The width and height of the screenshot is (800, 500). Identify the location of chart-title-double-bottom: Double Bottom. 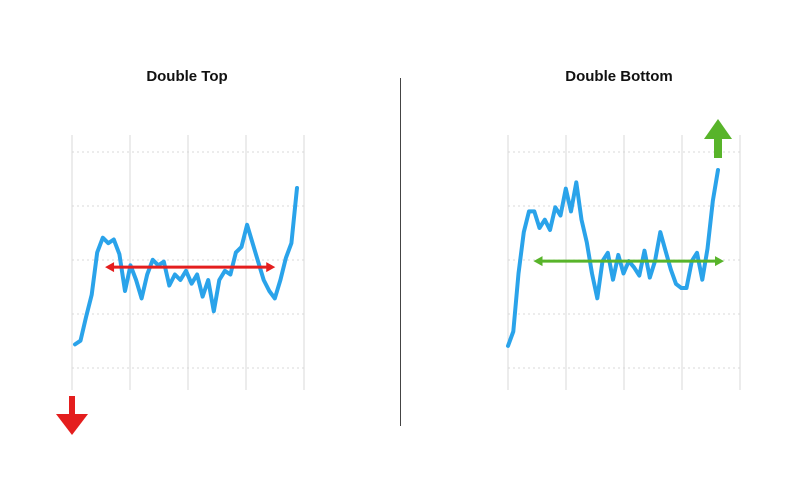
(619, 76).